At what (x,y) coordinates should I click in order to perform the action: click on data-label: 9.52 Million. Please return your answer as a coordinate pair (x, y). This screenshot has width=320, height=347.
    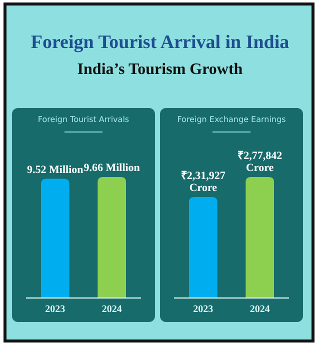
    Looking at the image, I should click on (55, 170).